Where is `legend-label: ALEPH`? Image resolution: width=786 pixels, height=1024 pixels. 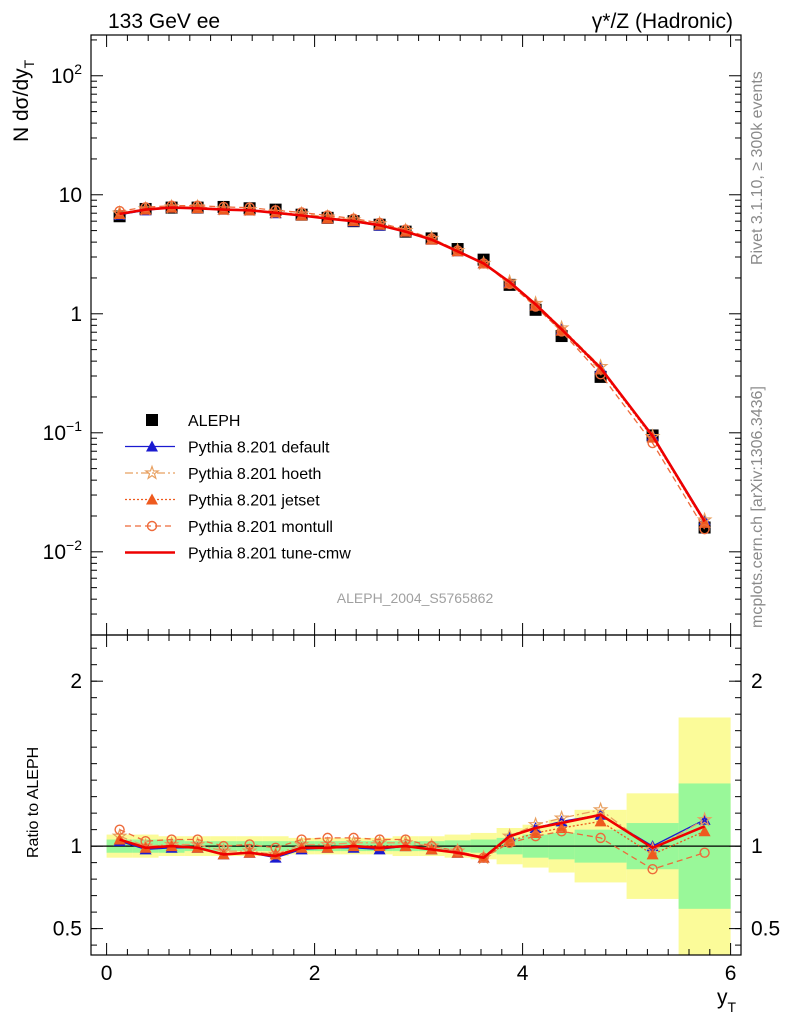 legend-label: ALEPH is located at coordinates (214, 421).